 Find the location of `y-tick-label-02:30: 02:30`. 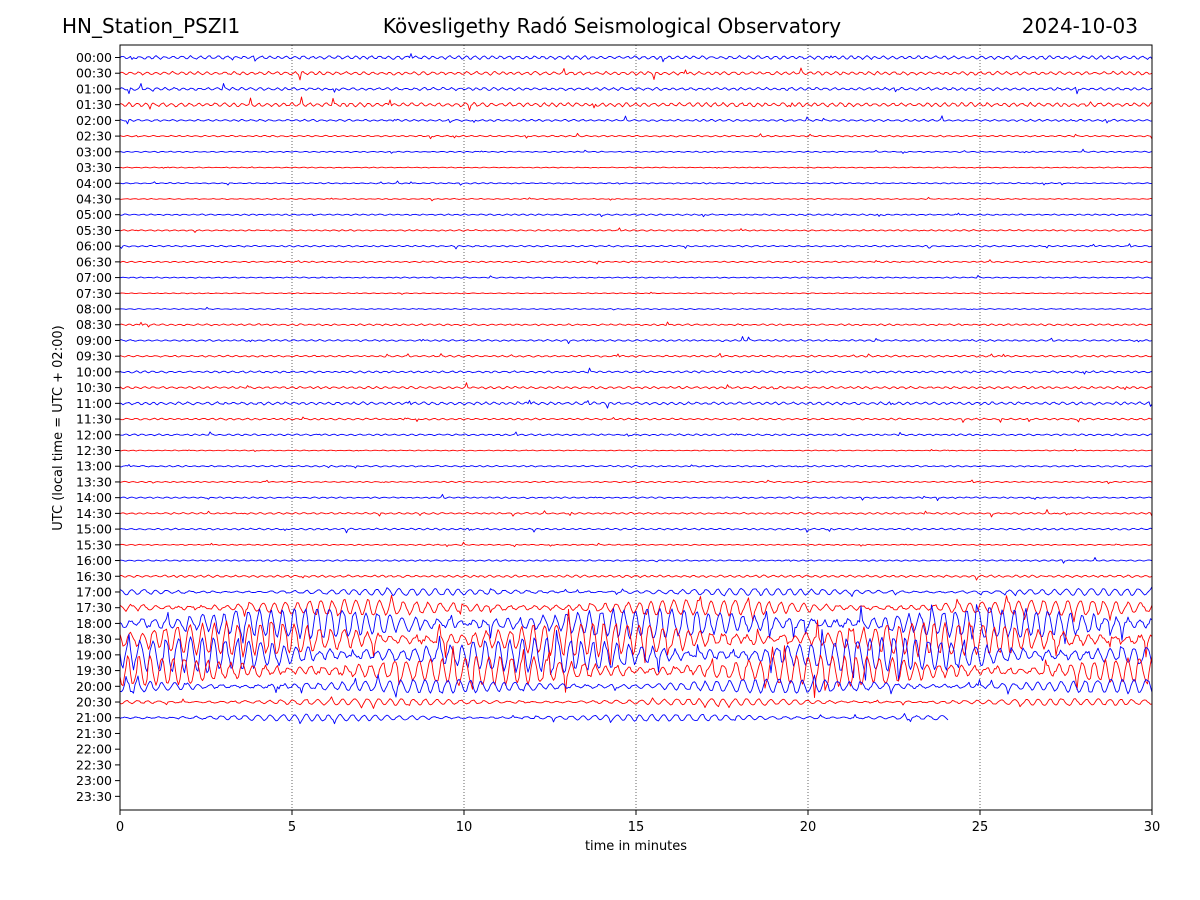

y-tick-label-02:30: 02:30 is located at coordinates (94, 136).